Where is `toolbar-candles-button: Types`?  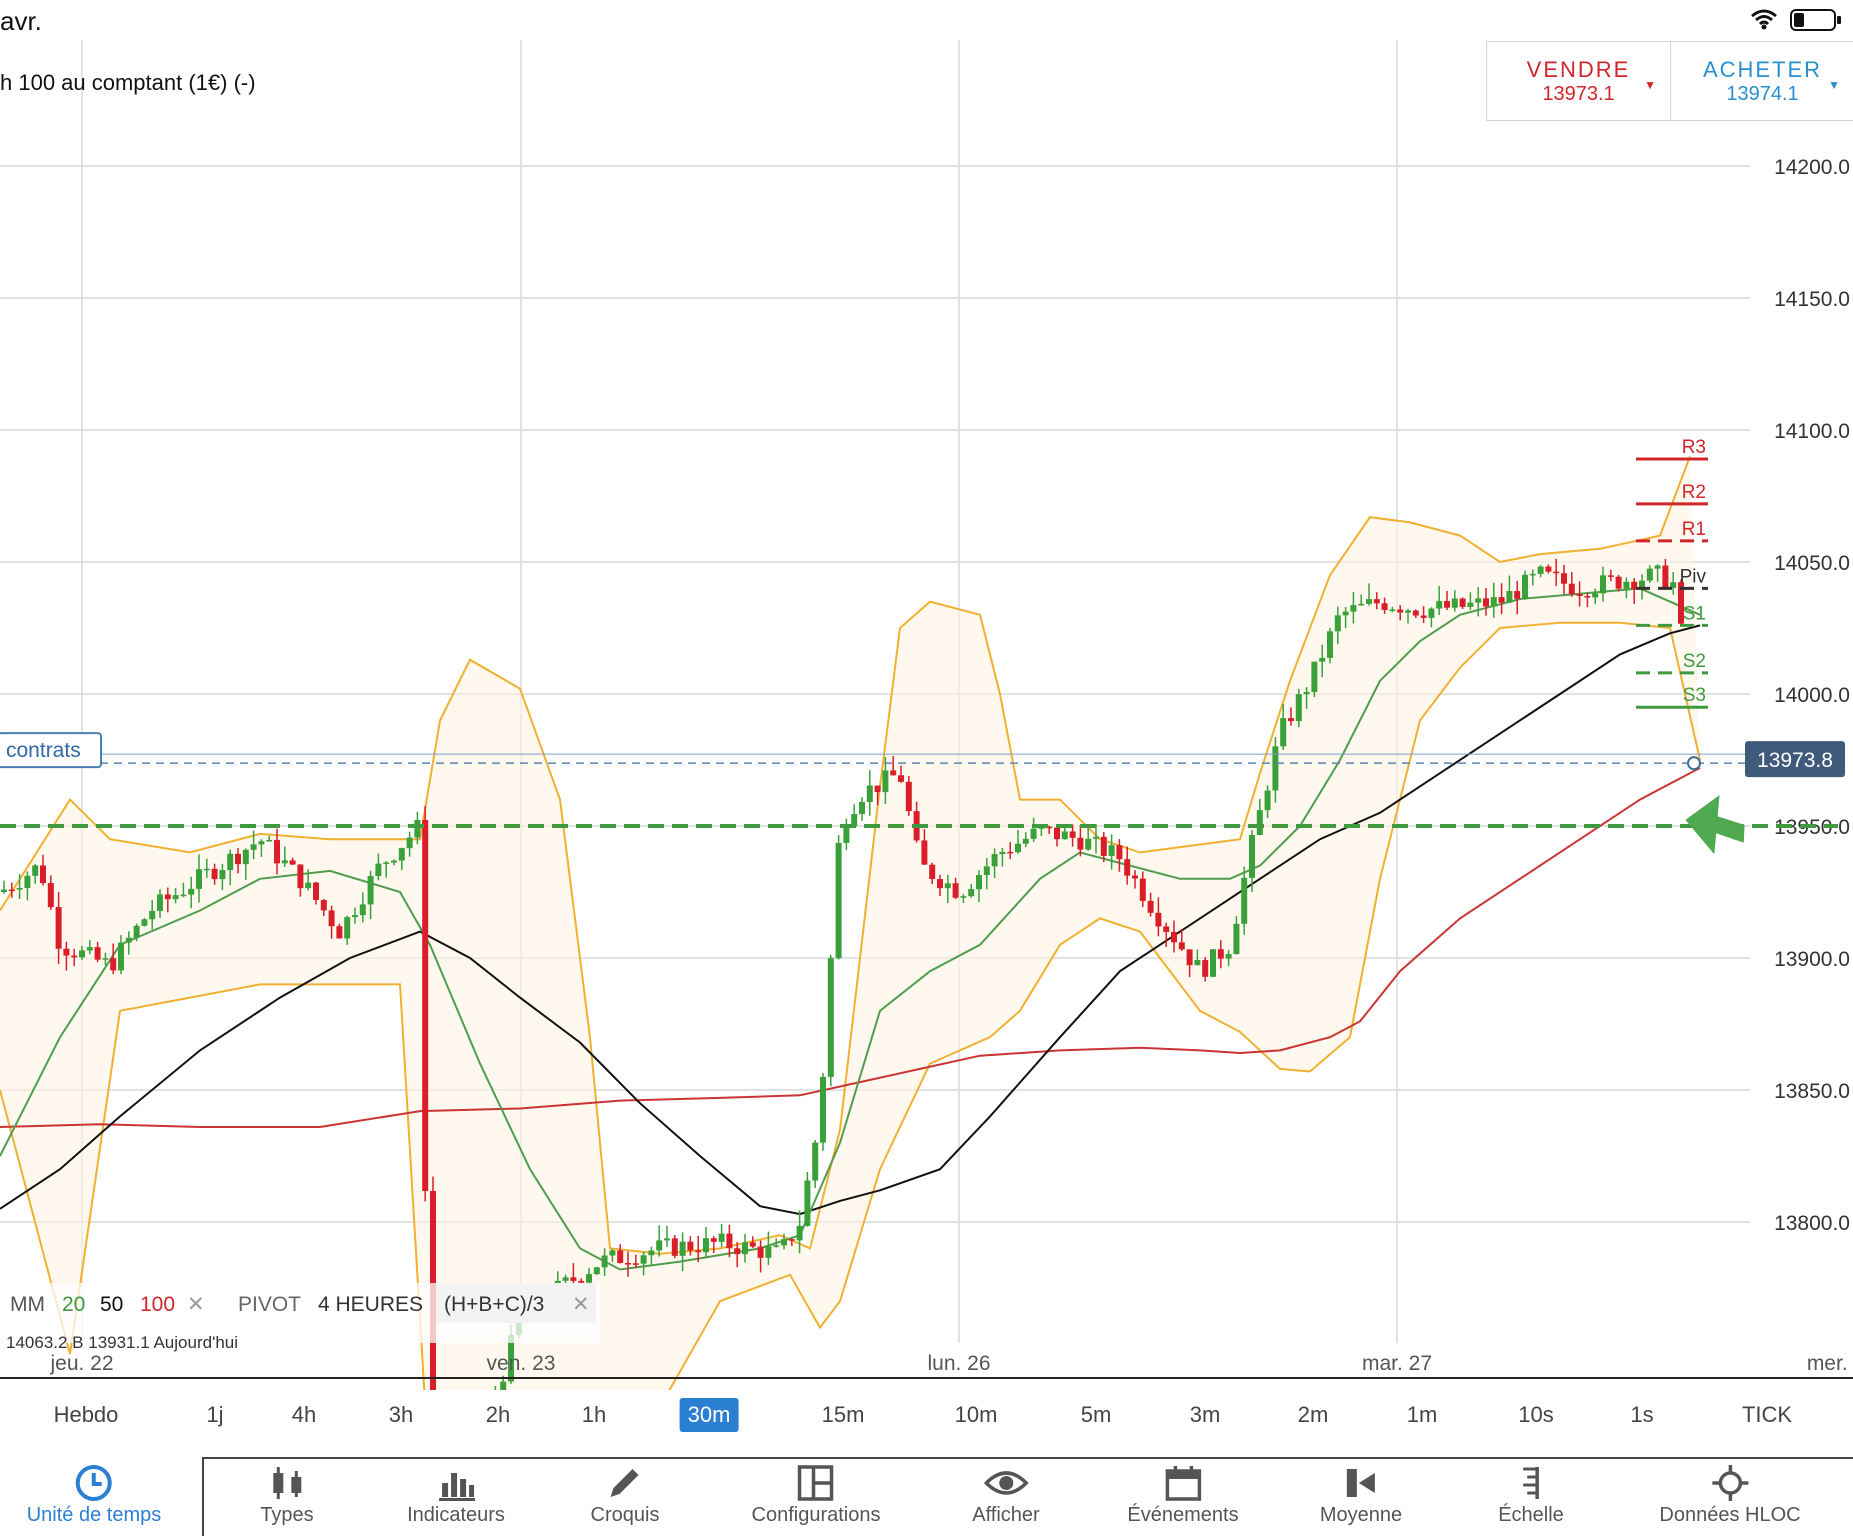 toolbar-candles-button: Types is located at coordinates (287, 1494).